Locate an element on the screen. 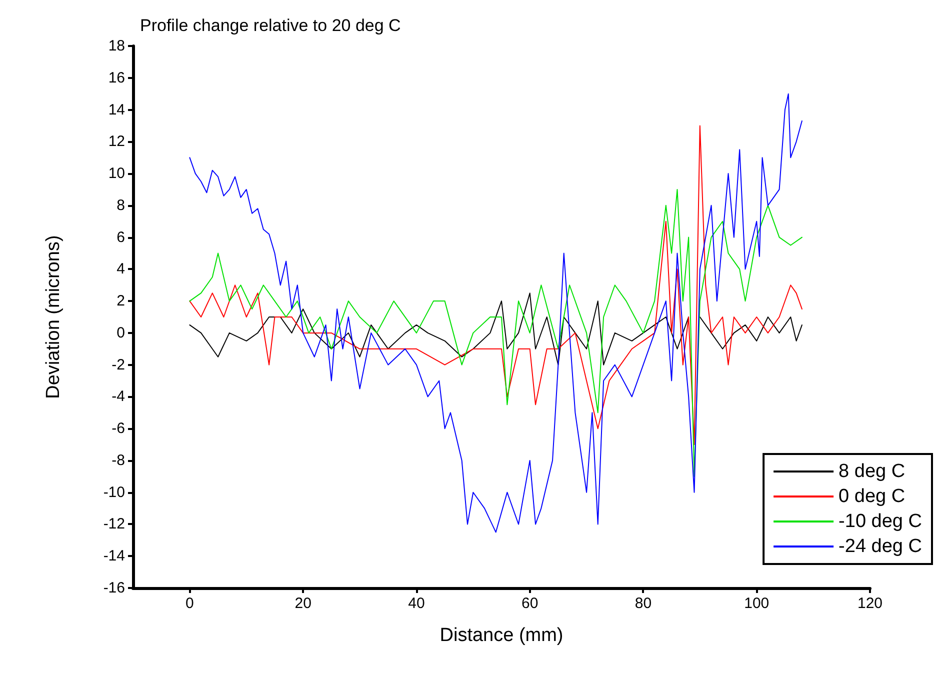 This screenshot has width=942, height=677. y-axis-title: Deviation (microns) is located at coordinates (53, 317).